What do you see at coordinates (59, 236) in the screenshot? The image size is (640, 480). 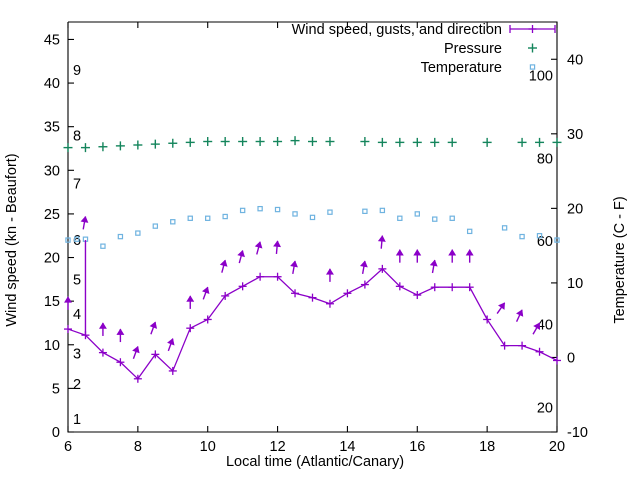 I see `y-axis-ticks: 0 5 10 15 20 25 30 35 40 45` at bounding box center [59, 236].